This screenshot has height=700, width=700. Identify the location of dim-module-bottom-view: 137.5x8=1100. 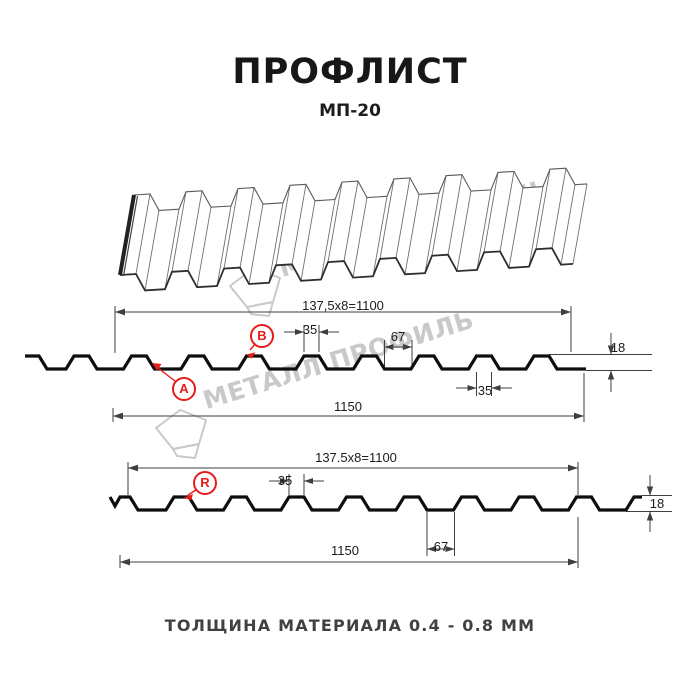
(356, 457).